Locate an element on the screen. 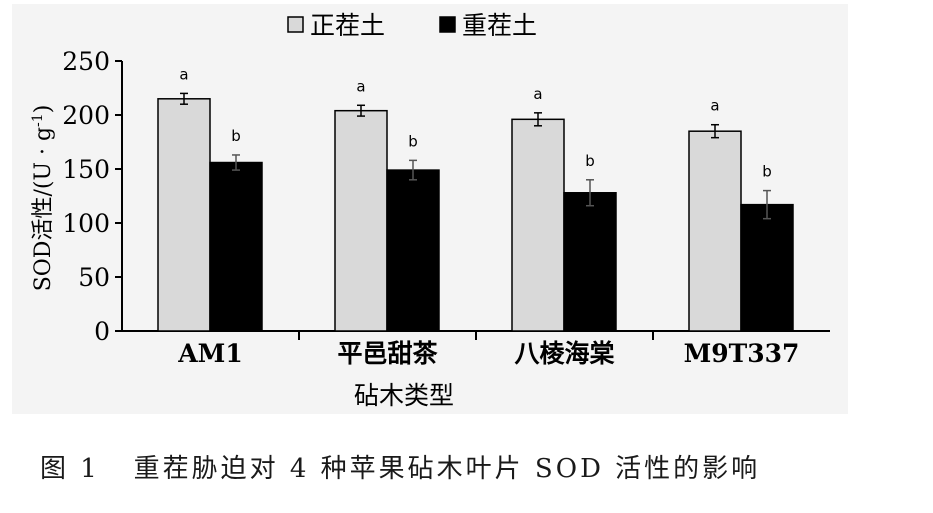 This screenshot has width=933, height=513. x-tick-label: 平邑甜茶 is located at coordinates (387, 353).